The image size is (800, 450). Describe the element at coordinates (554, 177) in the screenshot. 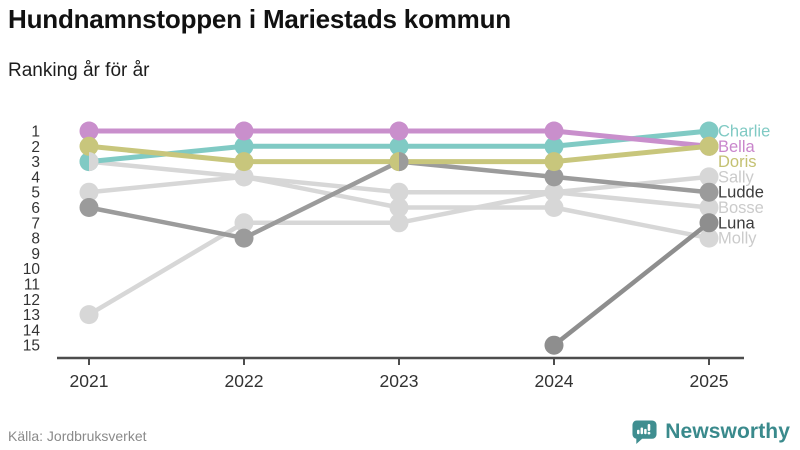

I see `data-point-ludde-2024` at that location.